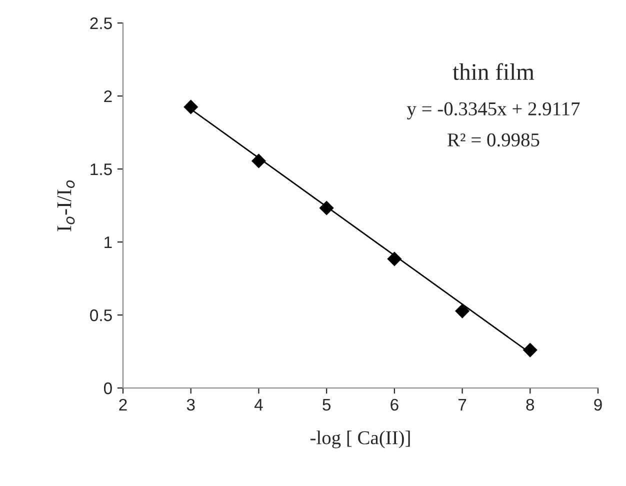 Image resolution: width=626 pixels, height=486 pixels. Describe the element at coordinates (123, 404) in the screenshot. I see `x-tick-label: 2` at that location.